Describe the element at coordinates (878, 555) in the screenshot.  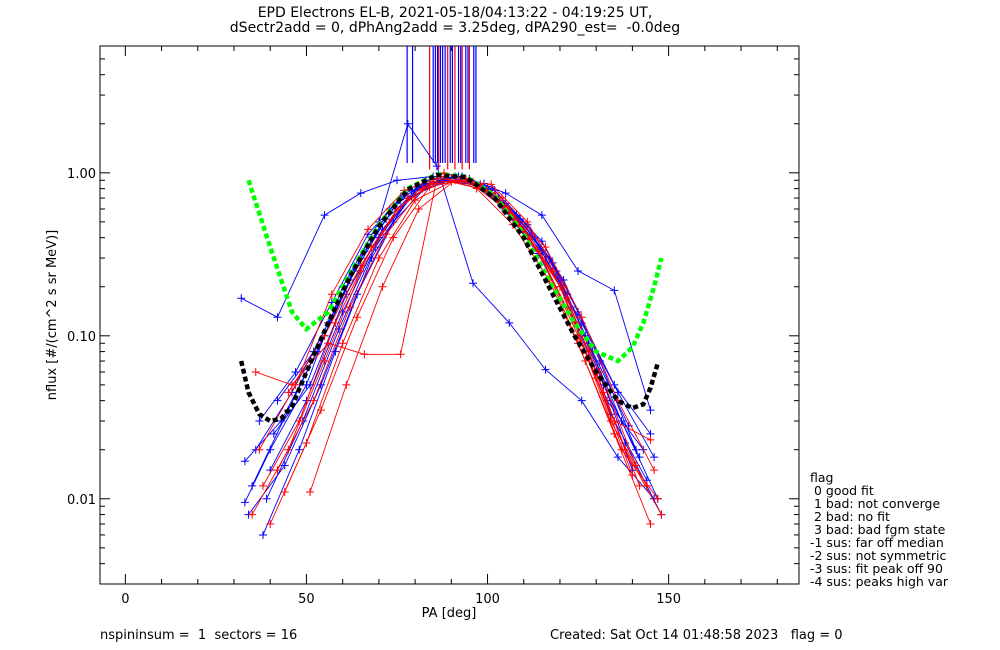
I see `legend-item: -2 sus: not symmetric` at that location.